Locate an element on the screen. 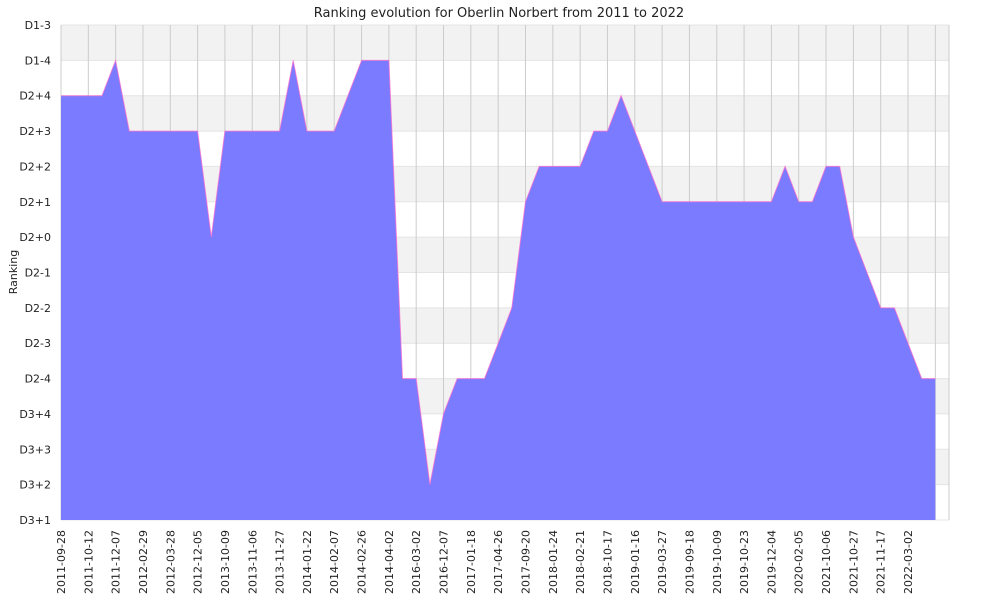 This screenshot has width=1000, height=600. y-tick-label: D3+2 is located at coordinates (35, 485).